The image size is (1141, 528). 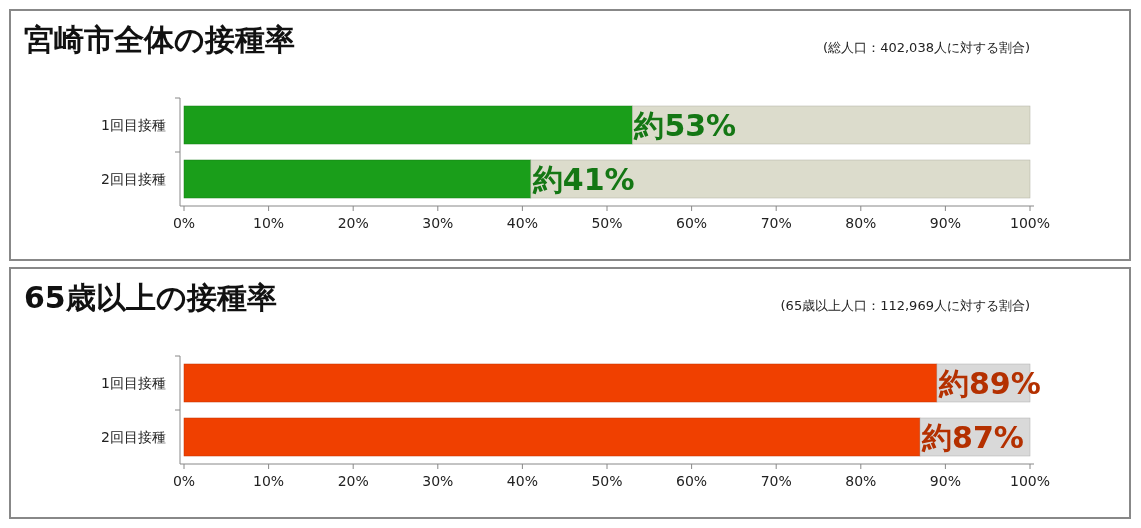 What do you see at coordinates (685, 125) in the screenshot?
I see `data-label: 約53%` at bounding box center [685, 125].